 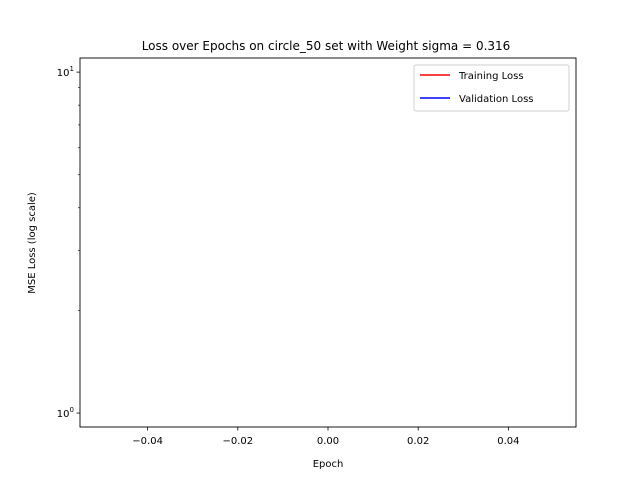 What do you see at coordinates (491, 76) in the screenshot?
I see `legend-label: Training Loss` at bounding box center [491, 76].